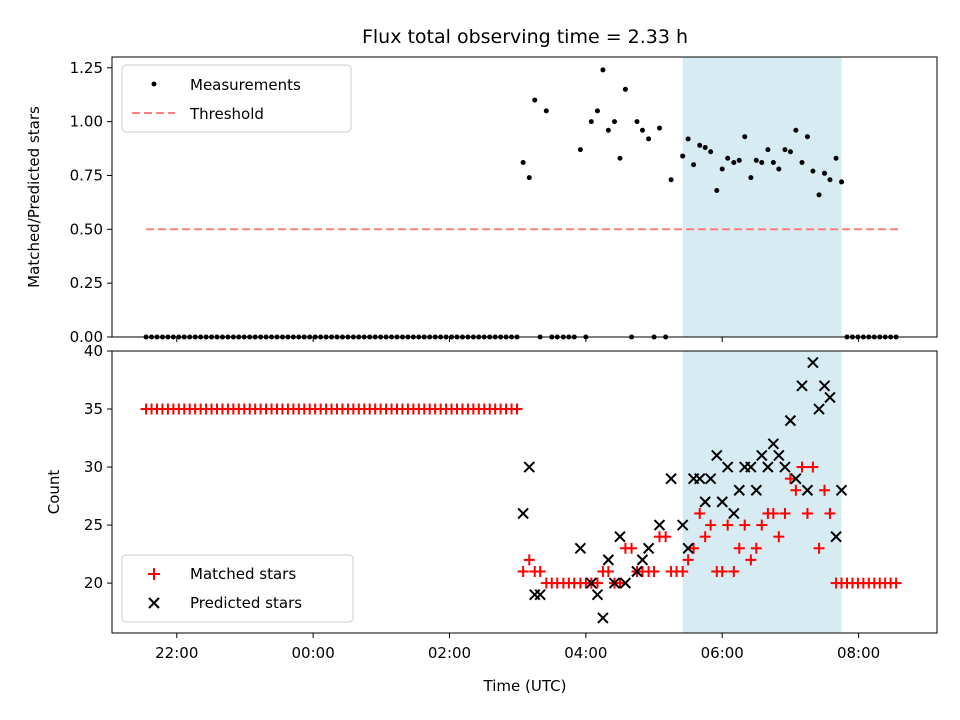 The width and height of the screenshot is (960, 720). What do you see at coordinates (245, 85) in the screenshot?
I see `legend-label-measurements: Measurements` at bounding box center [245, 85].